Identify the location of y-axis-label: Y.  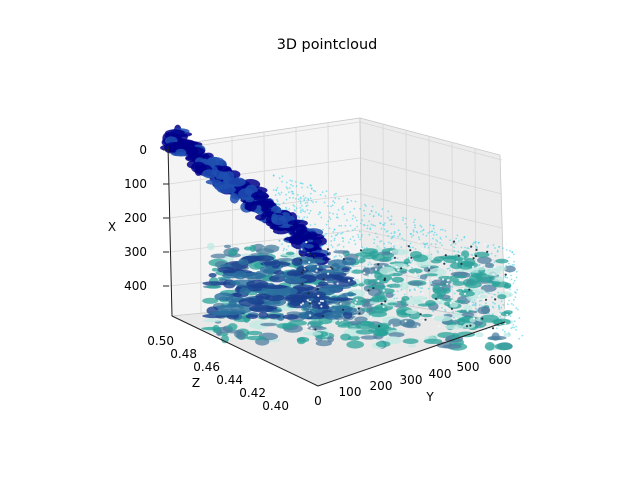
(429, 397).